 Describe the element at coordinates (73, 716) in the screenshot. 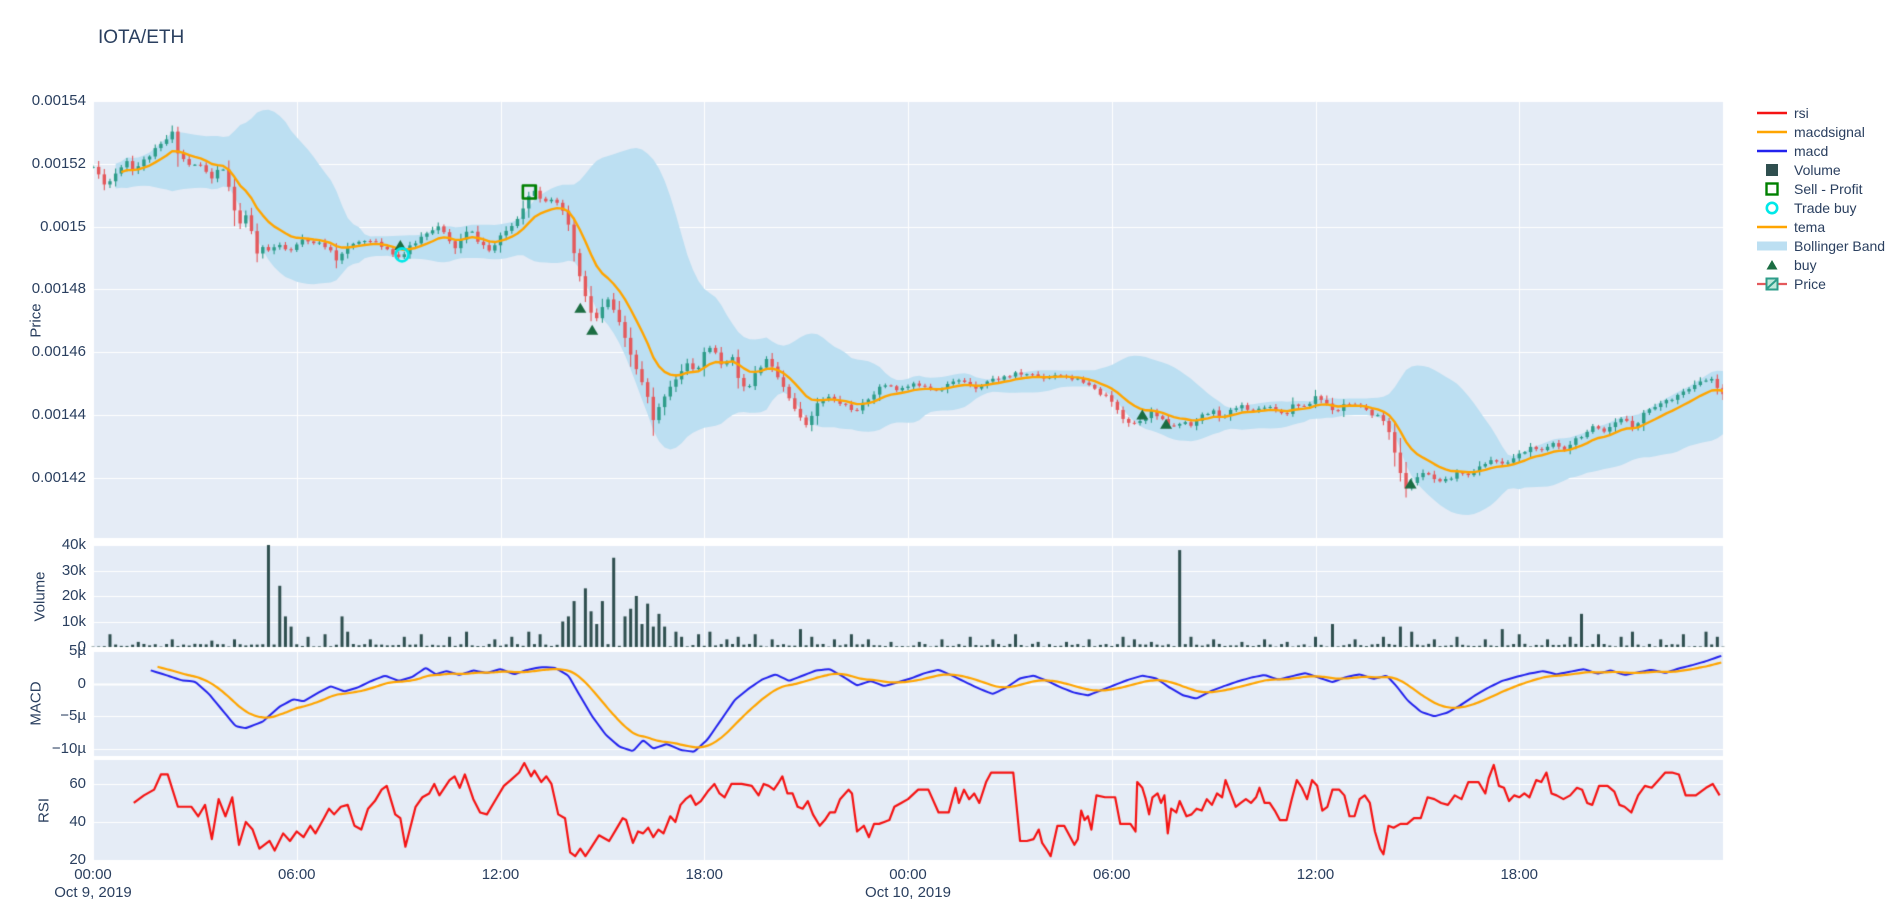

I see `macd-tick-label: −5µ` at that location.